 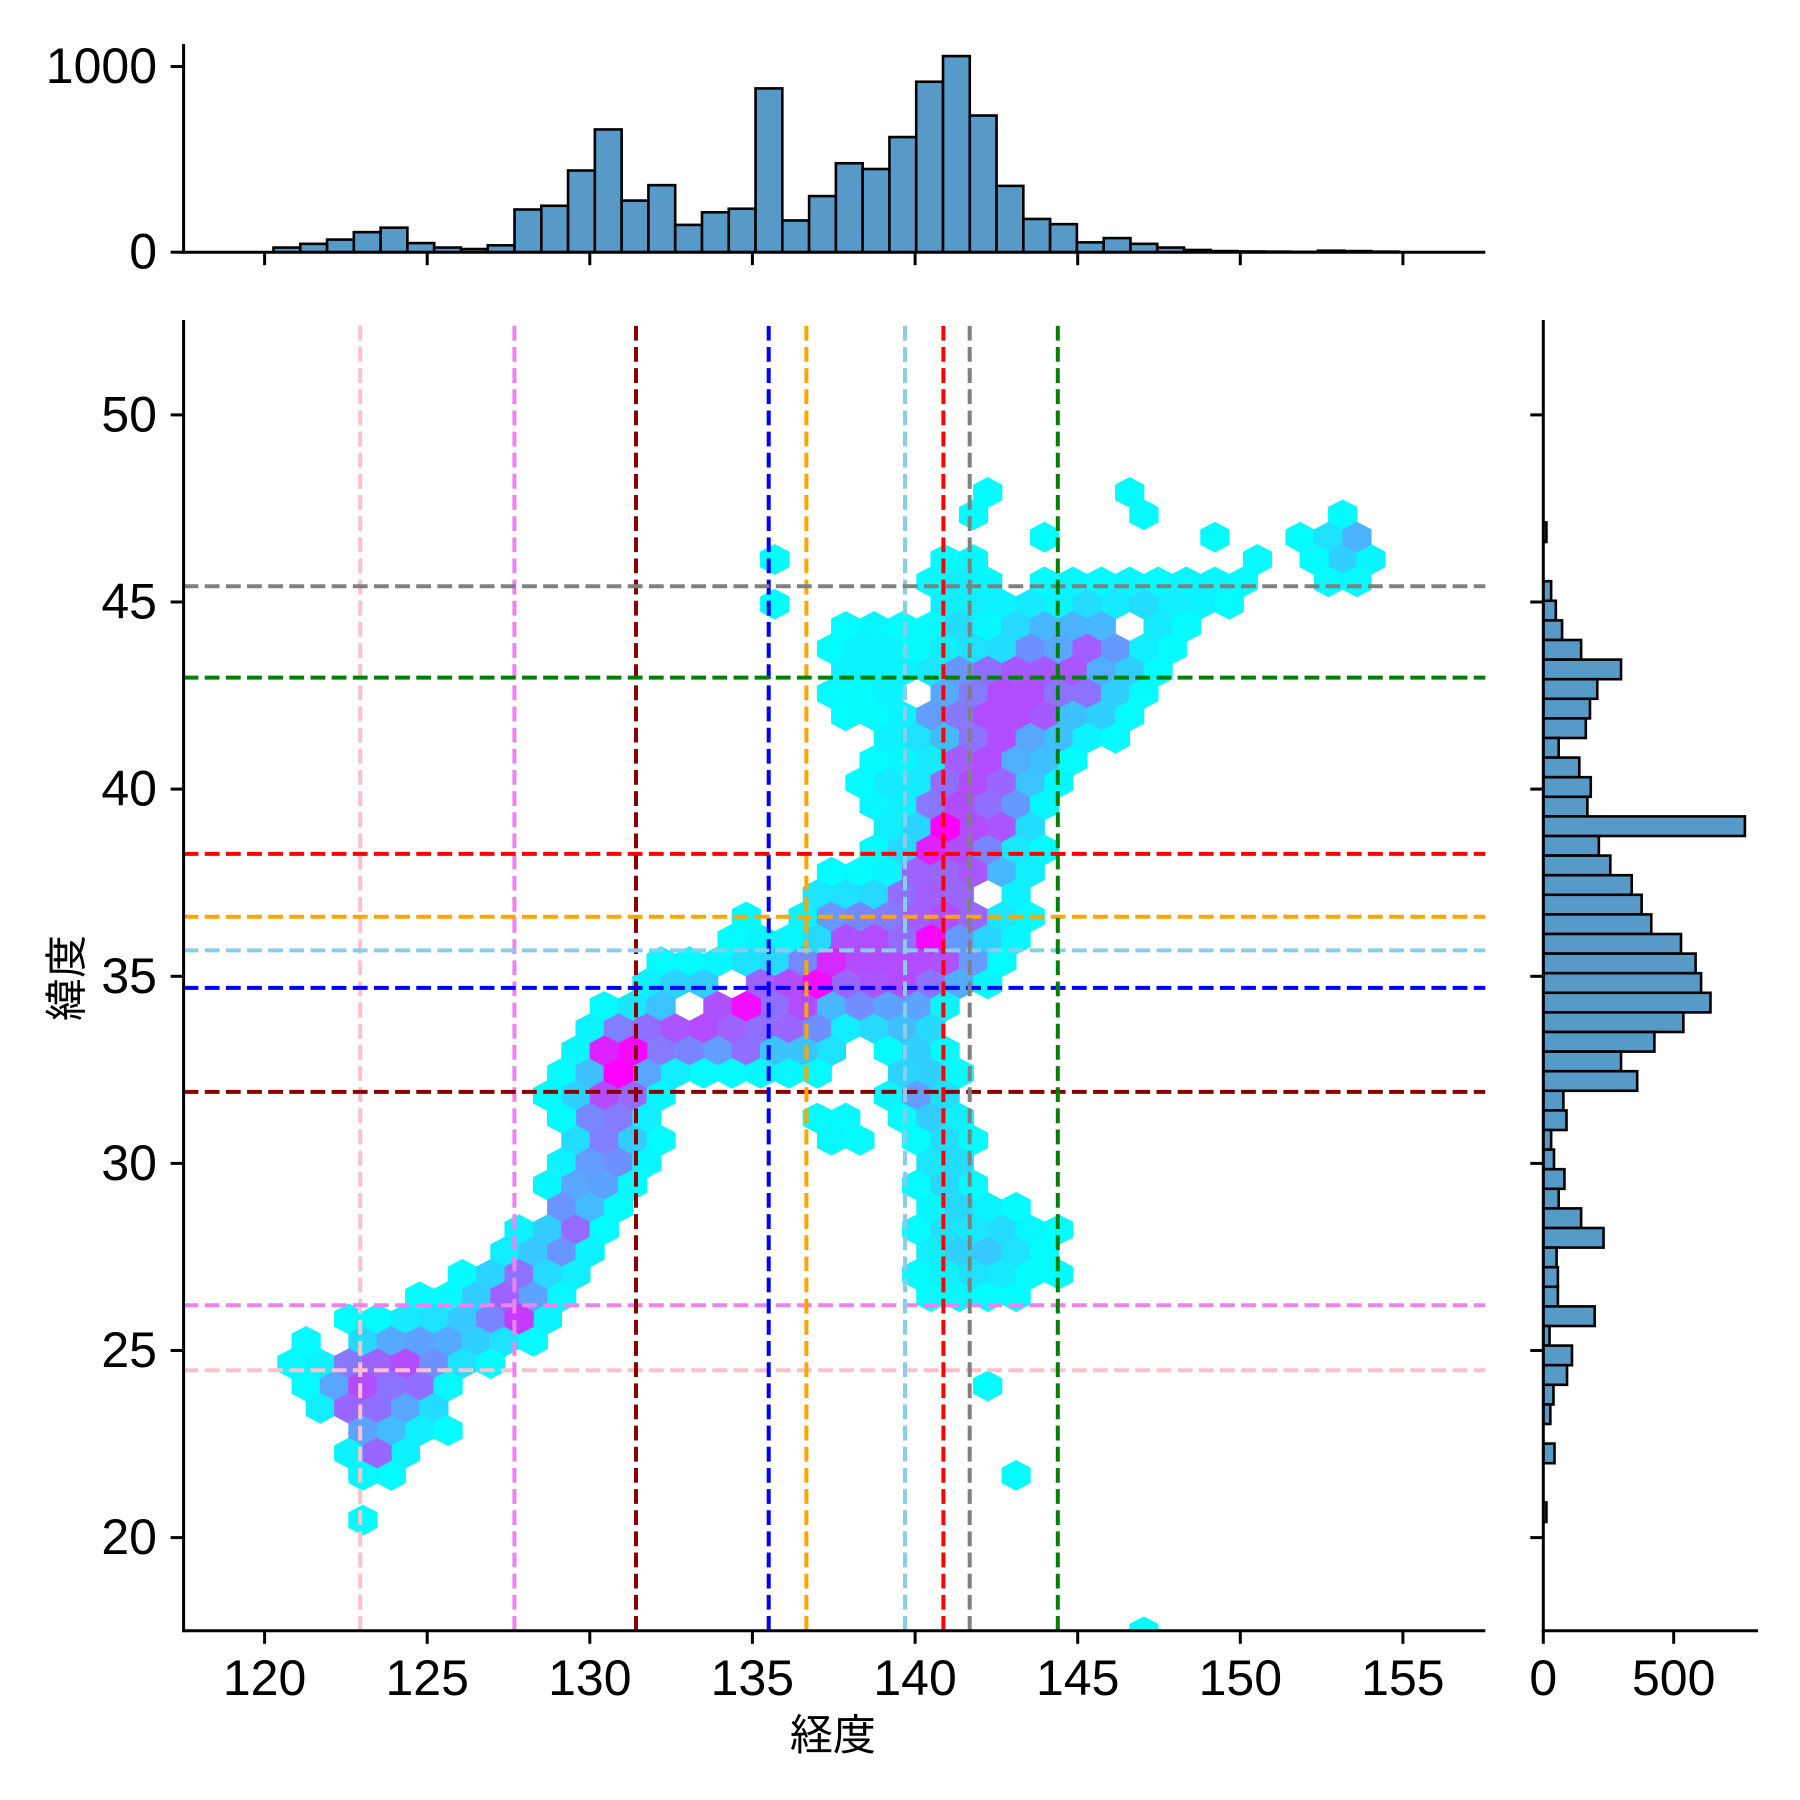 I want to click on svg-text: 20, so click(x=129, y=1537).